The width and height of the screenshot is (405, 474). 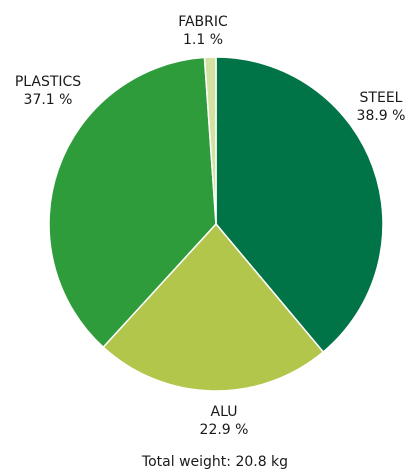 What do you see at coordinates (381, 98) in the screenshot?
I see `slice-name-steel: STEEL` at bounding box center [381, 98].